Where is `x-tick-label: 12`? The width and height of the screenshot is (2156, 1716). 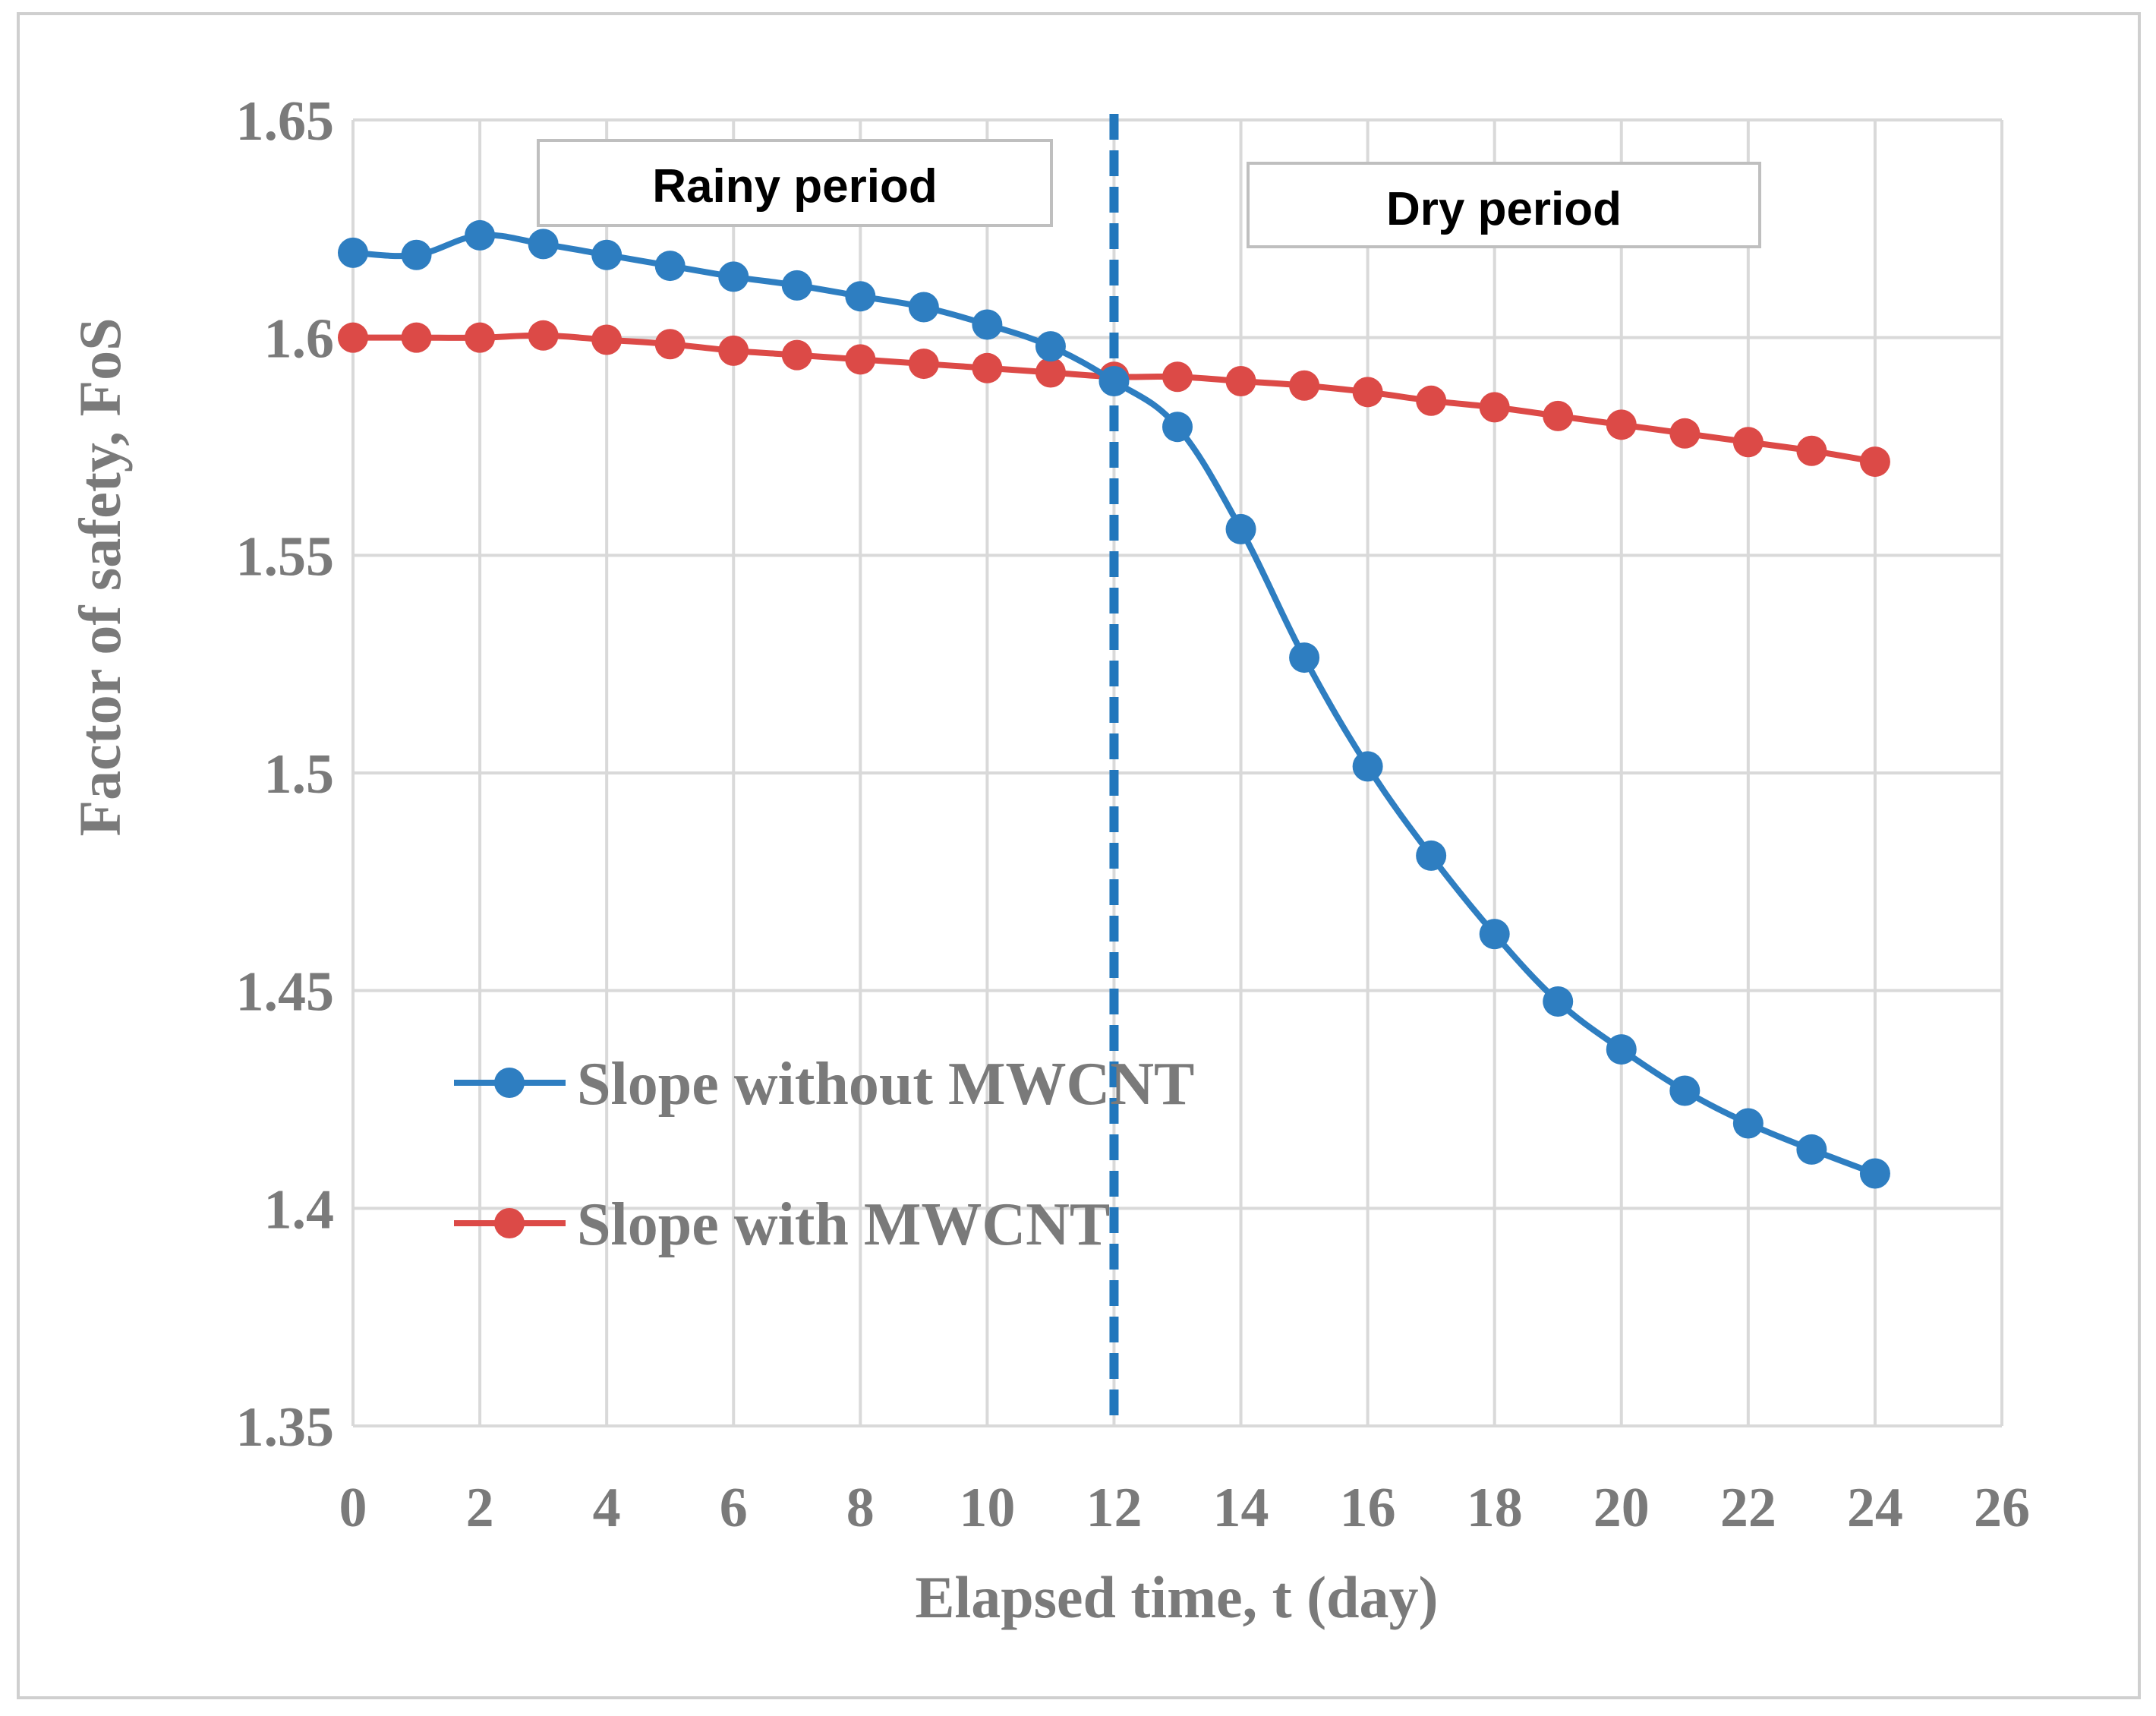 x-tick-label: 12 is located at coordinates (1114, 1508).